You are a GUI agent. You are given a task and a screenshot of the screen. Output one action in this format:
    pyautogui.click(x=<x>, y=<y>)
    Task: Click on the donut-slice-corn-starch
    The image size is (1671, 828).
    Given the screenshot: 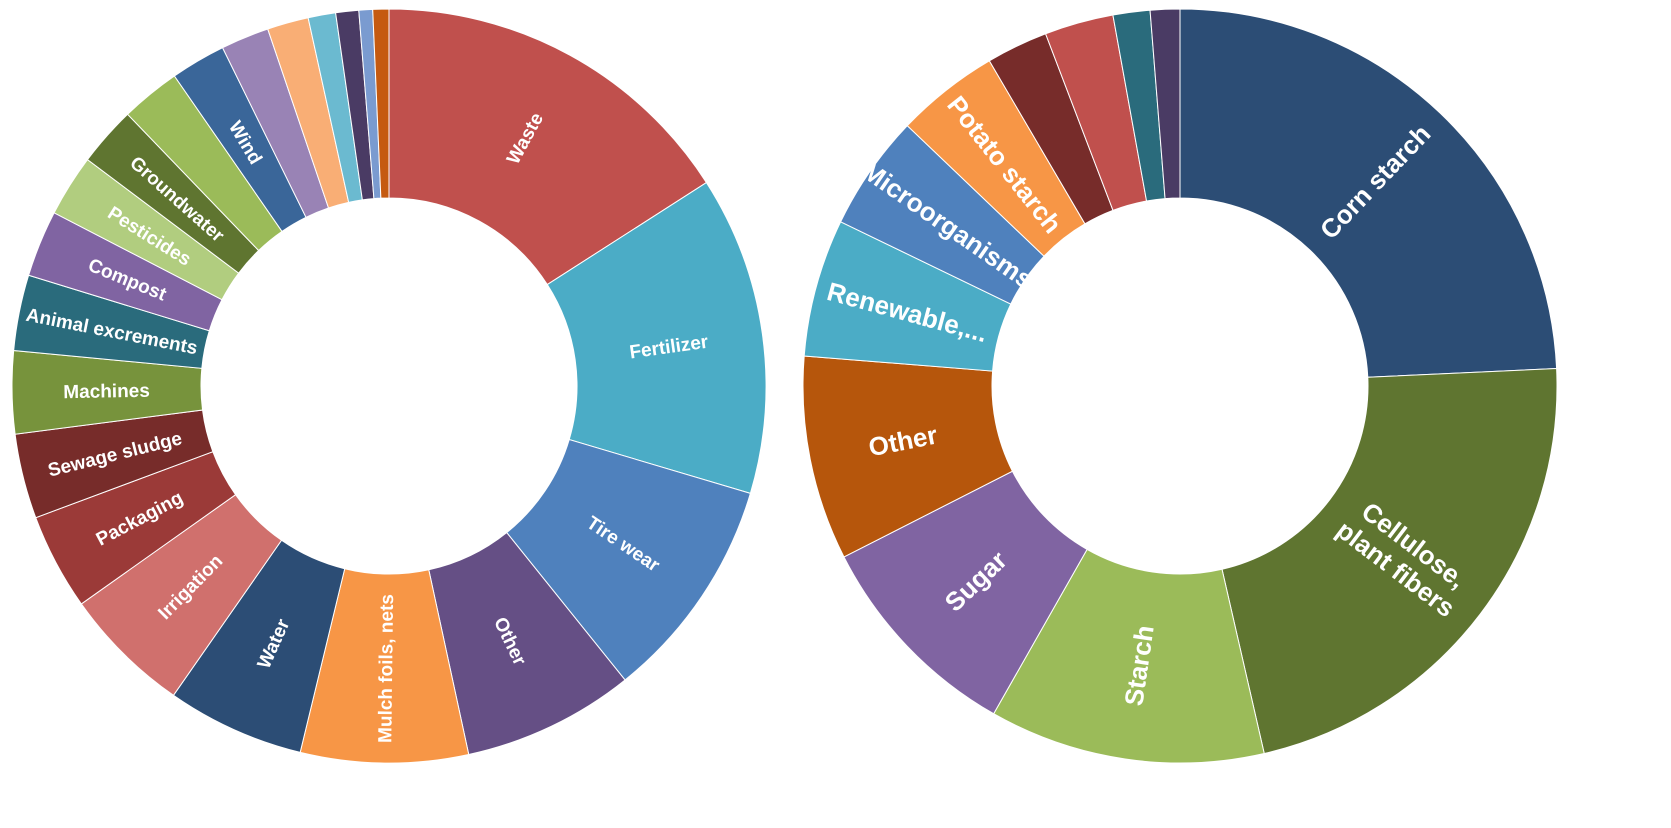 What is the action you would take?
    pyautogui.click(x=1368, y=193)
    